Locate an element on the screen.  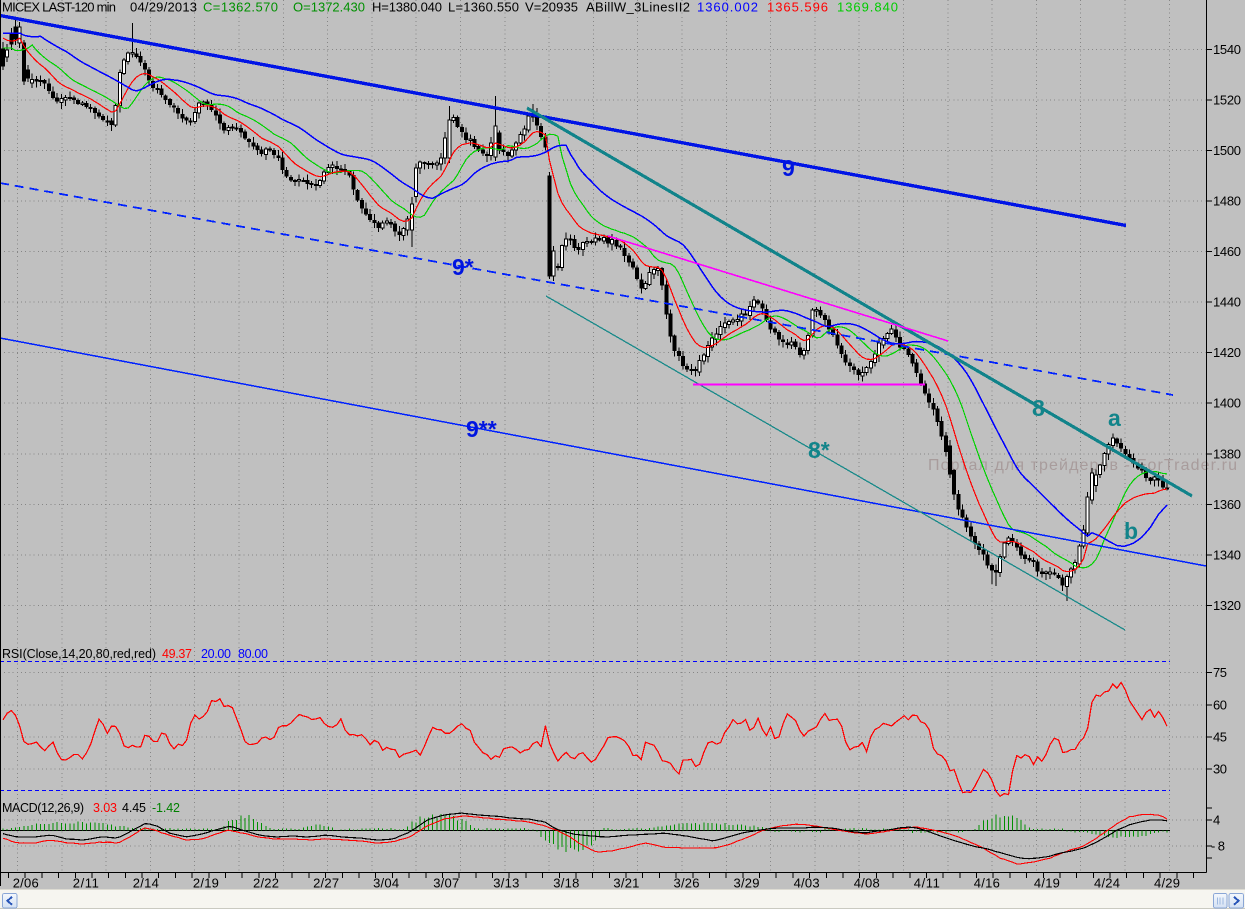
svg-text: 1400 is located at coordinates (1227, 403).